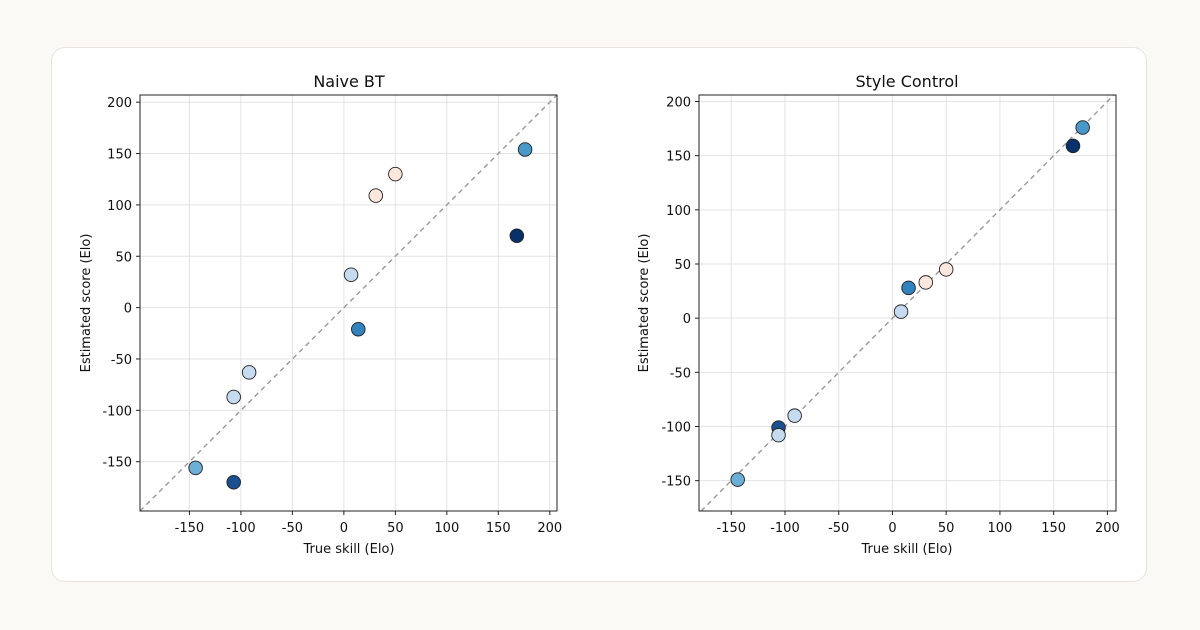 This screenshot has width=1200, height=630. Describe the element at coordinates (906, 81) in the screenshot. I see `chart-title: Style Control` at that location.